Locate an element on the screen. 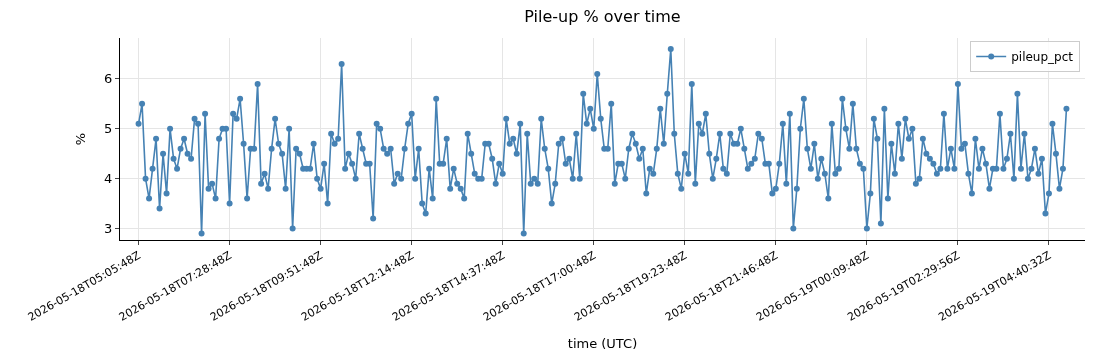 The height and width of the screenshot is (360, 1100). y-axis-title: % is located at coordinates (80, 139).